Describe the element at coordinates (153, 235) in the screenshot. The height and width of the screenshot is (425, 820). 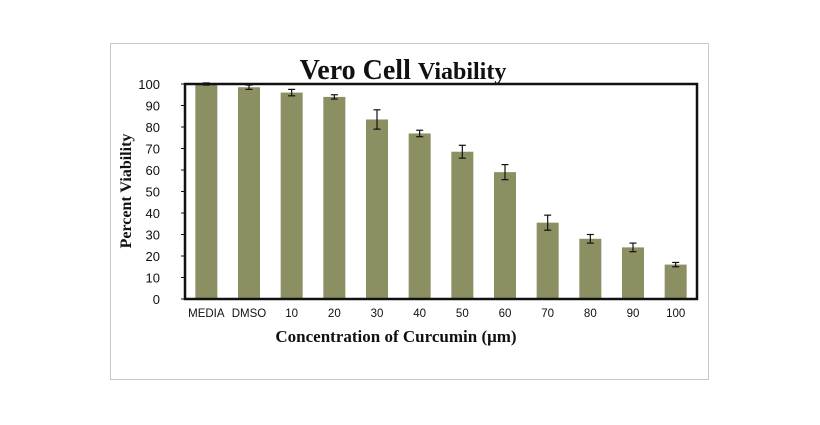
I see `y-tick-label: 30` at that location.